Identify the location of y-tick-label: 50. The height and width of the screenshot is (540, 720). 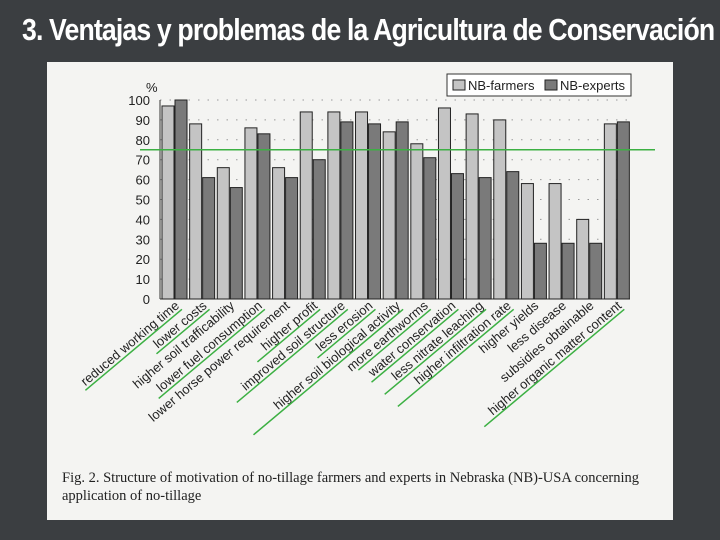
(143, 200).